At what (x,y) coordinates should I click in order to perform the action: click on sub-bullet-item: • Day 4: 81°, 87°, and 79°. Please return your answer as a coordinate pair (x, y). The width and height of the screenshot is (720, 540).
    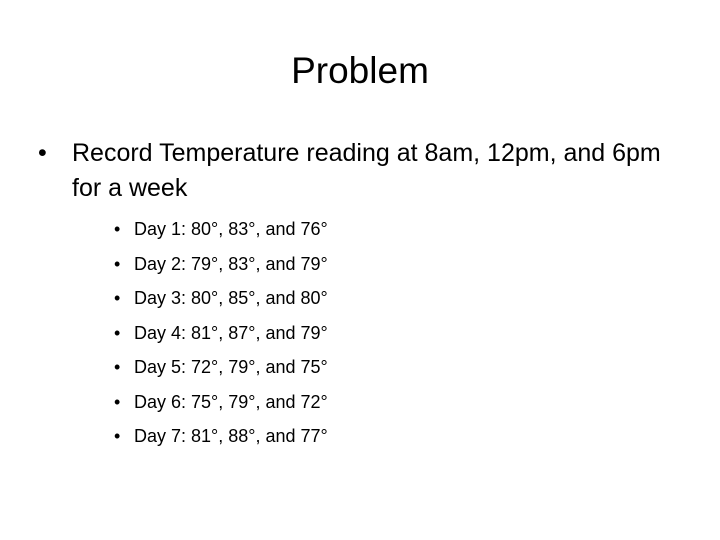
    Looking at the image, I should click on (356, 333).